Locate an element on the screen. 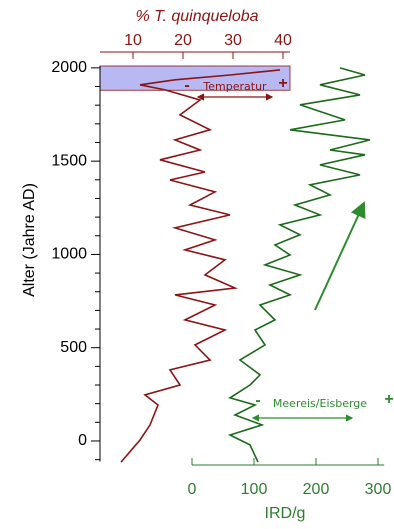  y-tick-label: 1500 is located at coordinates (69, 160).